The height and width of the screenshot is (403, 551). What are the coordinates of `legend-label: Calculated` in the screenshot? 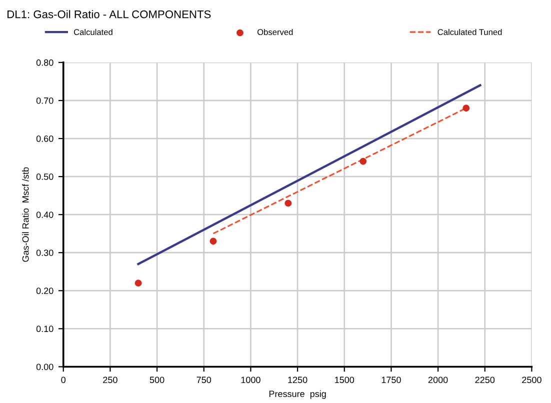 It's located at (93, 32).